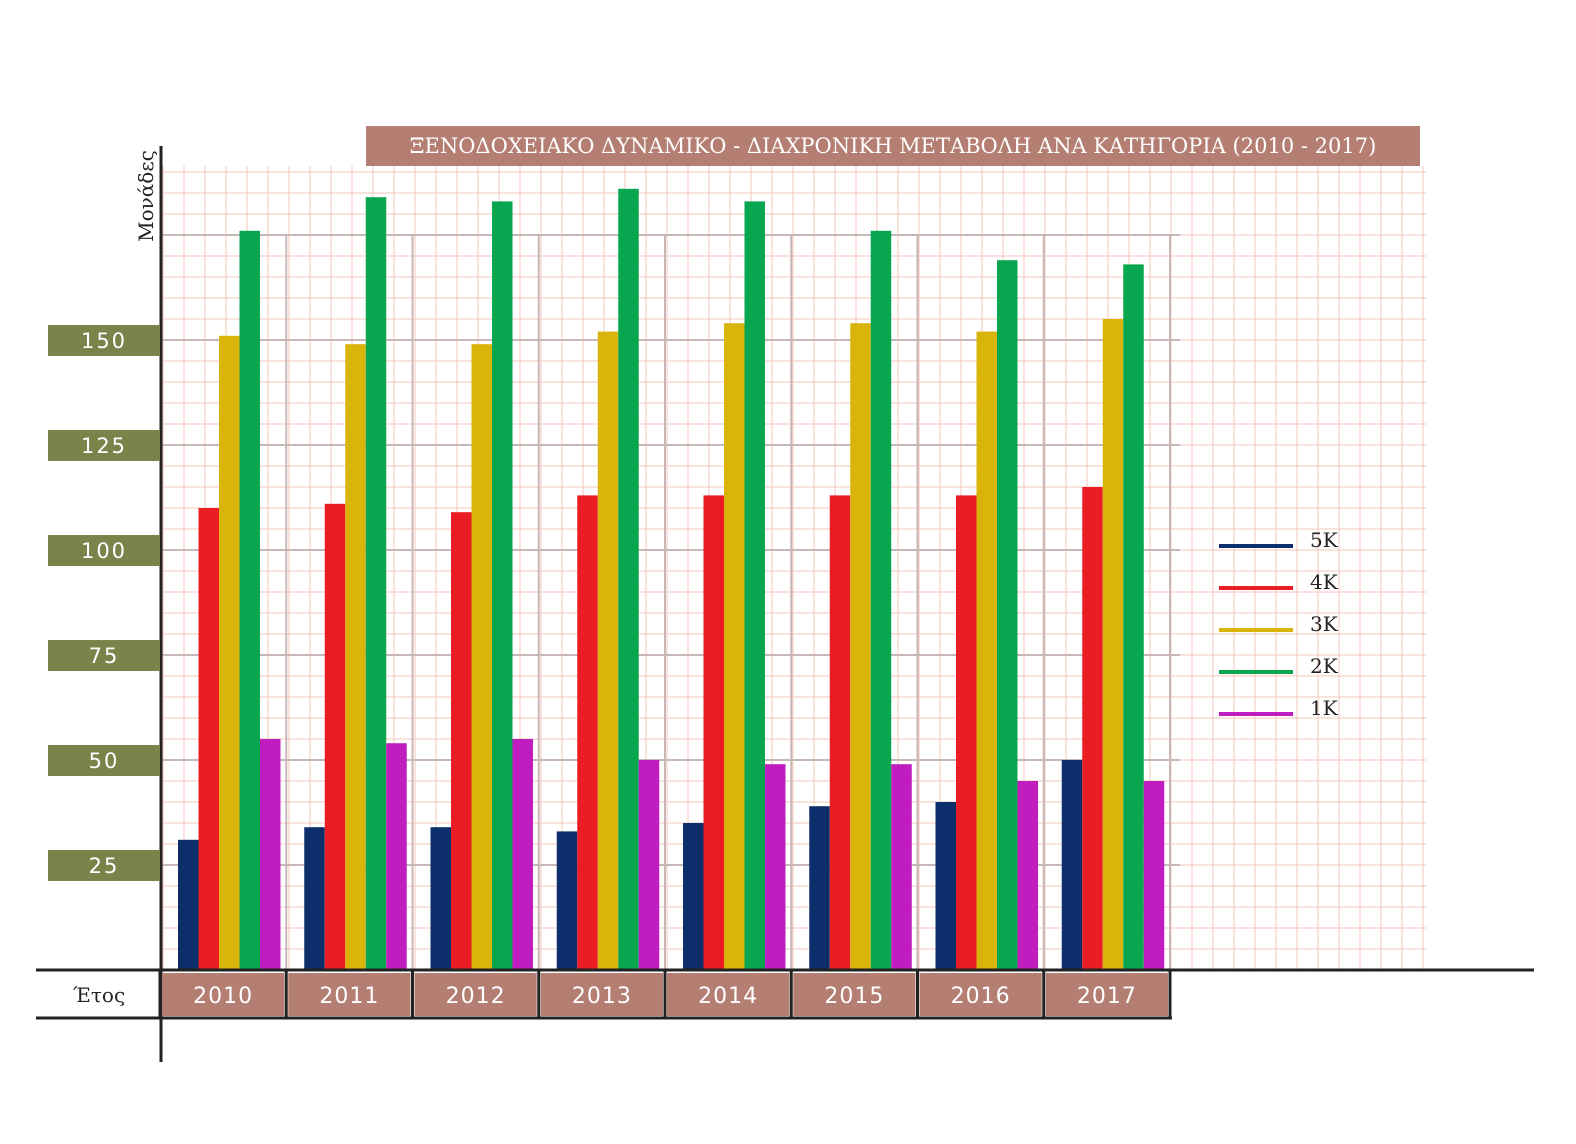  Describe the element at coordinates (440, 898) in the screenshot. I see `bar-5k-2012` at that location.